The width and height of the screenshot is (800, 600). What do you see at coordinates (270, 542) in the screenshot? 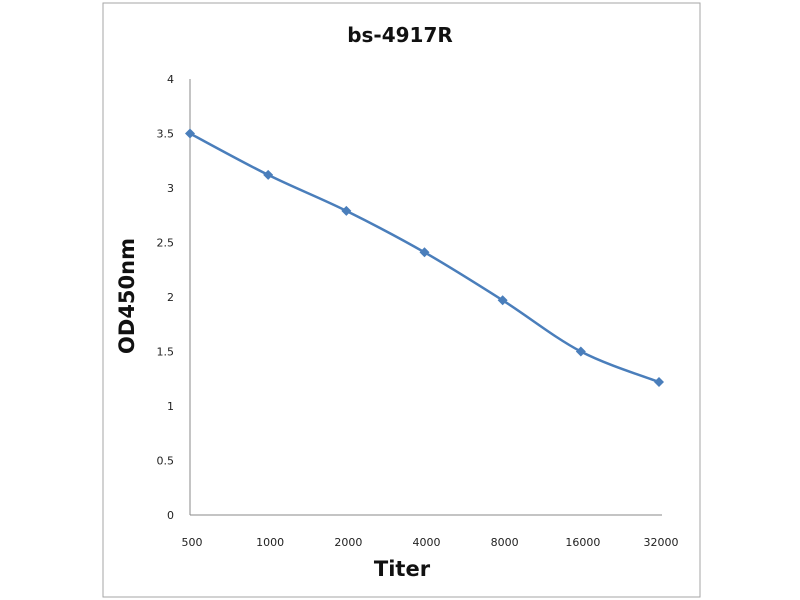
I see `x-tick-label: 1000` at bounding box center [270, 542].